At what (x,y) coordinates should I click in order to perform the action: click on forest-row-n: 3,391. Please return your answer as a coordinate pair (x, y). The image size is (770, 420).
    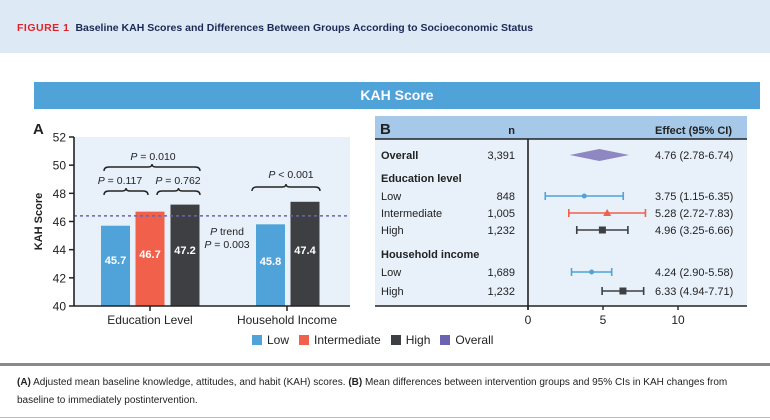
    Looking at the image, I should click on (501, 156).